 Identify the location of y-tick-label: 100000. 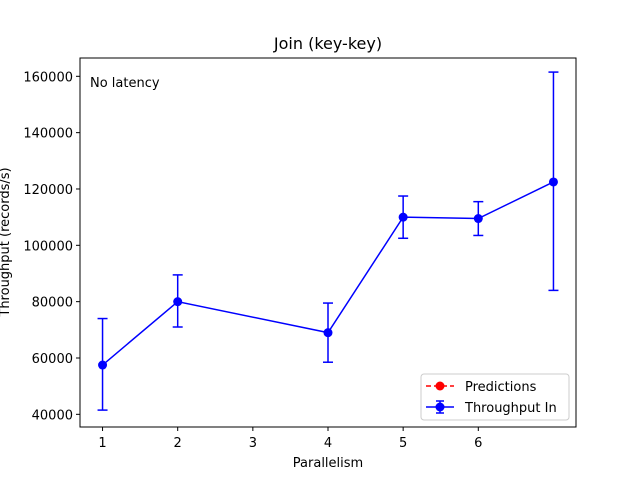
(48, 246).